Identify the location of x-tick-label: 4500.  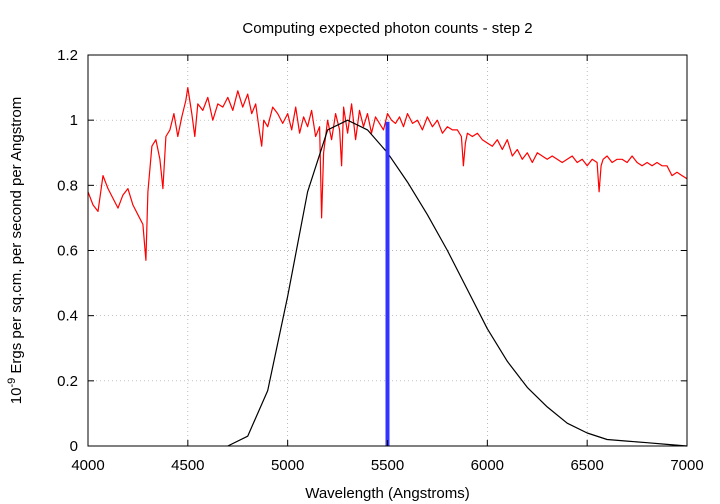
(187, 465).